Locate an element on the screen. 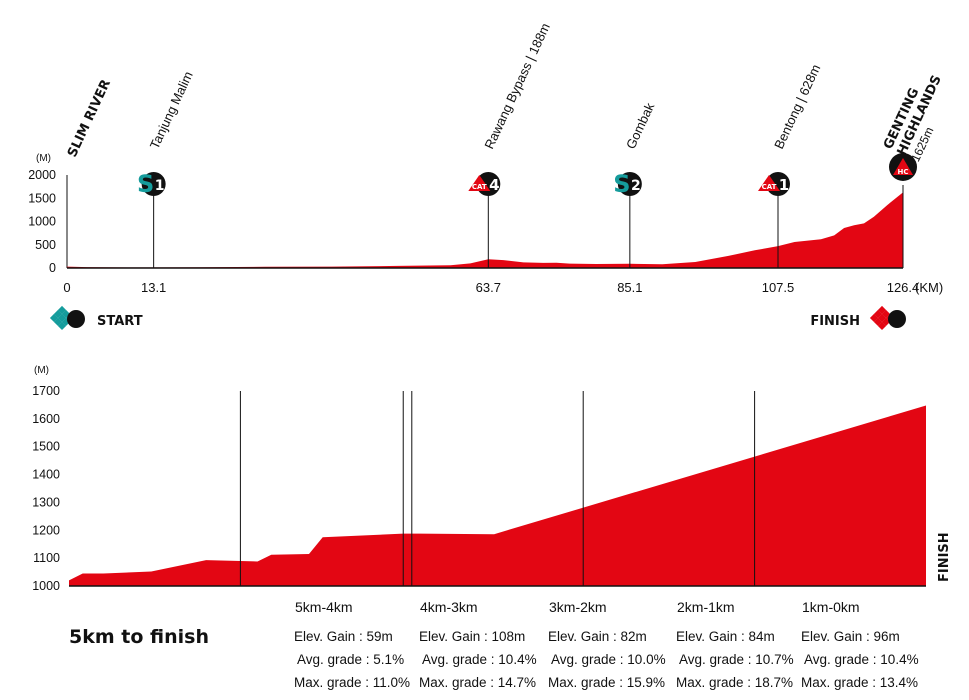 This screenshot has width=969, height=700. poi-name: Bentong | 628m is located at coordinates (797, 106).